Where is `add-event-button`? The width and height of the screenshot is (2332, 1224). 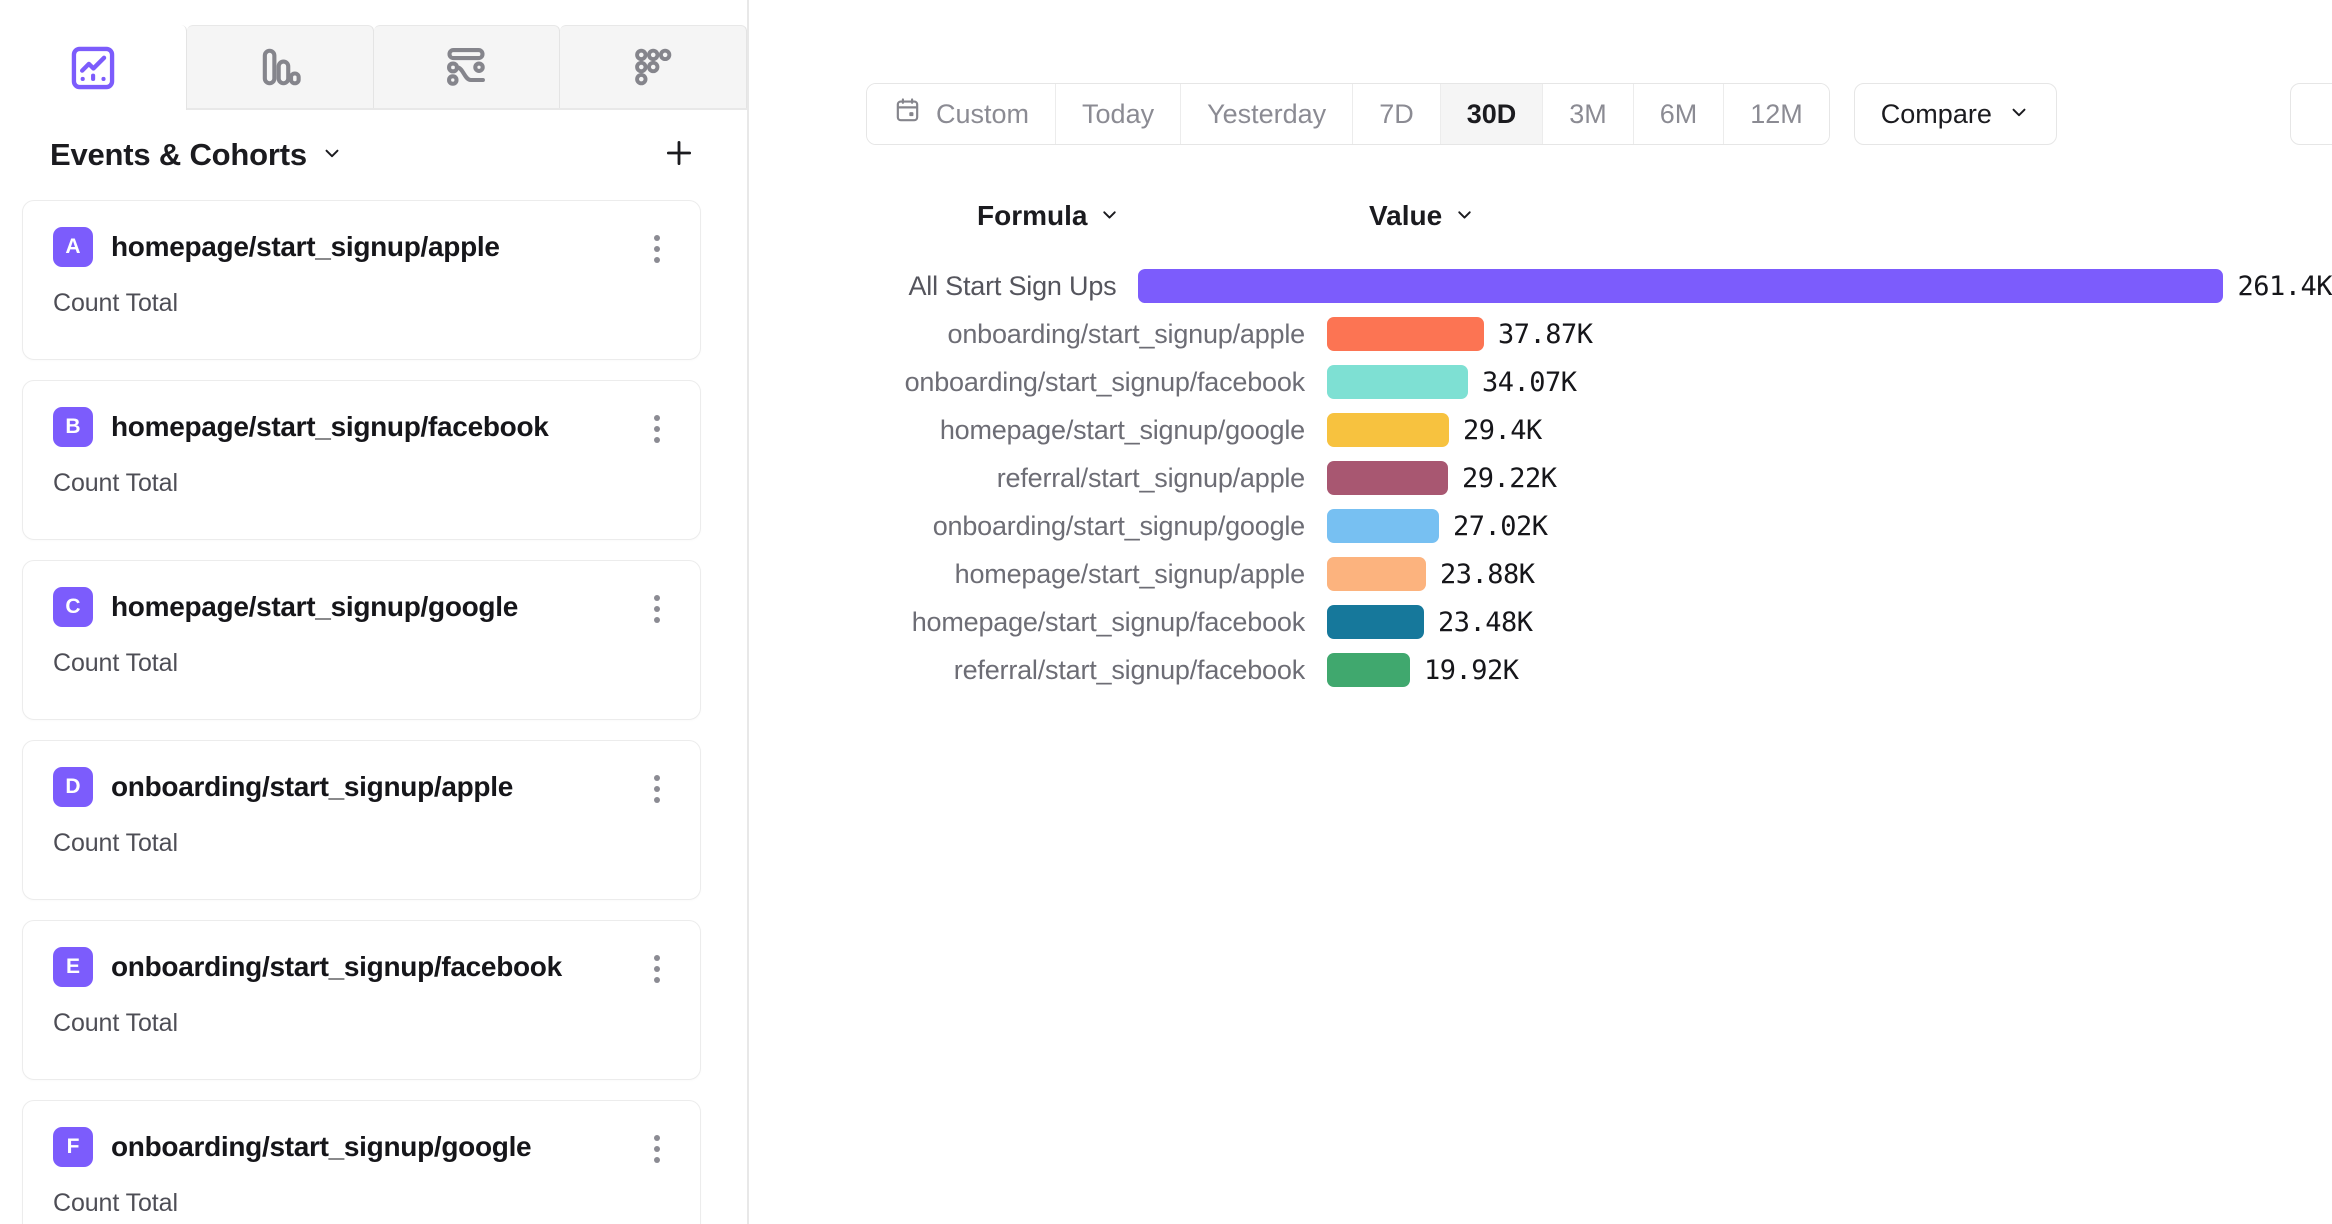 add-event-button is located at coordinates (679, 155).